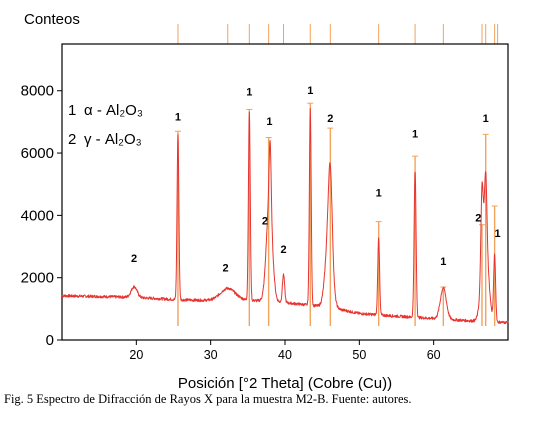 The image size is (550, 424). I want to click on y-tick-label: 6000, so click(37, 153).